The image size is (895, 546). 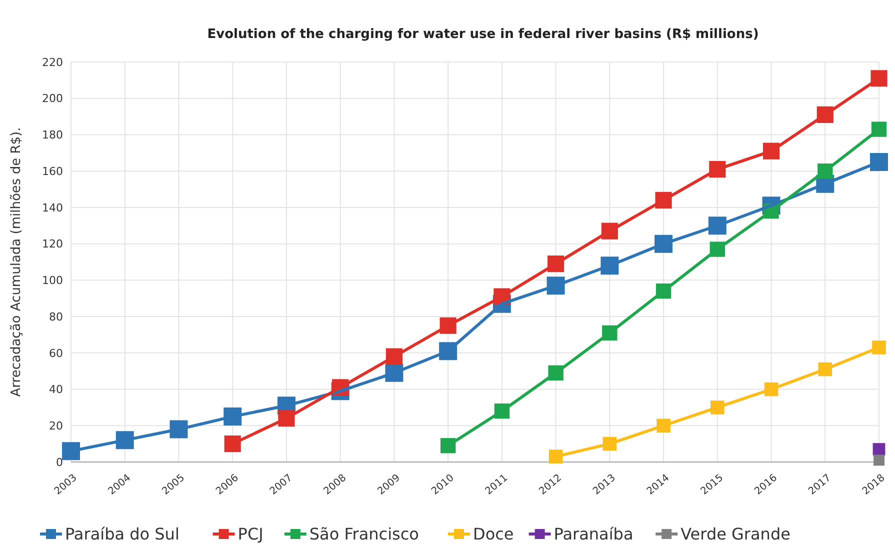 What do you see at coordinates (16, 262) in the screenshot?
I see `y-axis-title: Arrecadação Acumulada (milhões de R$).` at bounding box center [16, 262].